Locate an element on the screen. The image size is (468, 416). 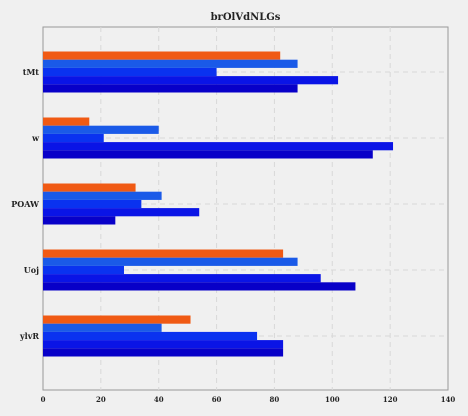
x-tick-label: 120 is located at coordinates (390, 399).